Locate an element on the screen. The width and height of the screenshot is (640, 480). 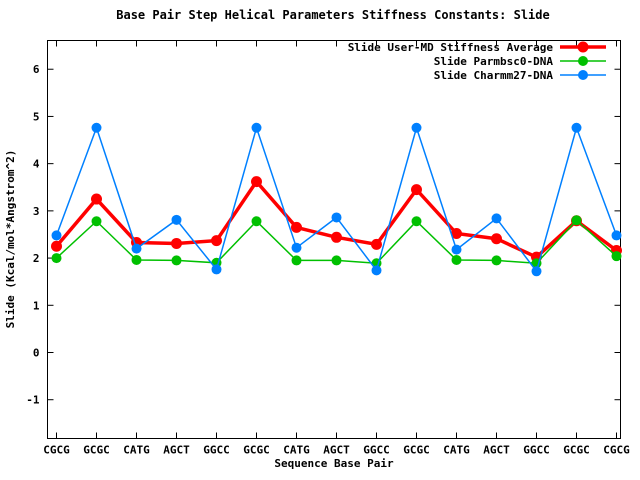
y-tick-label: 1 is located at coordinates (36, 305).